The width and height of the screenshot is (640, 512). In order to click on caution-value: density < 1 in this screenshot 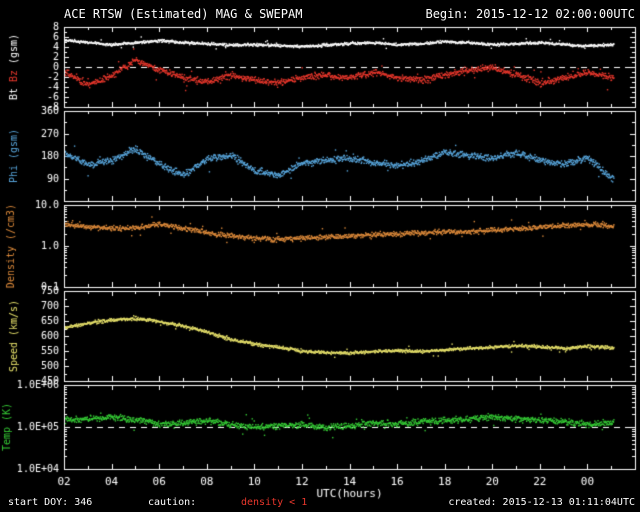, I will do `click(274, 502)`.